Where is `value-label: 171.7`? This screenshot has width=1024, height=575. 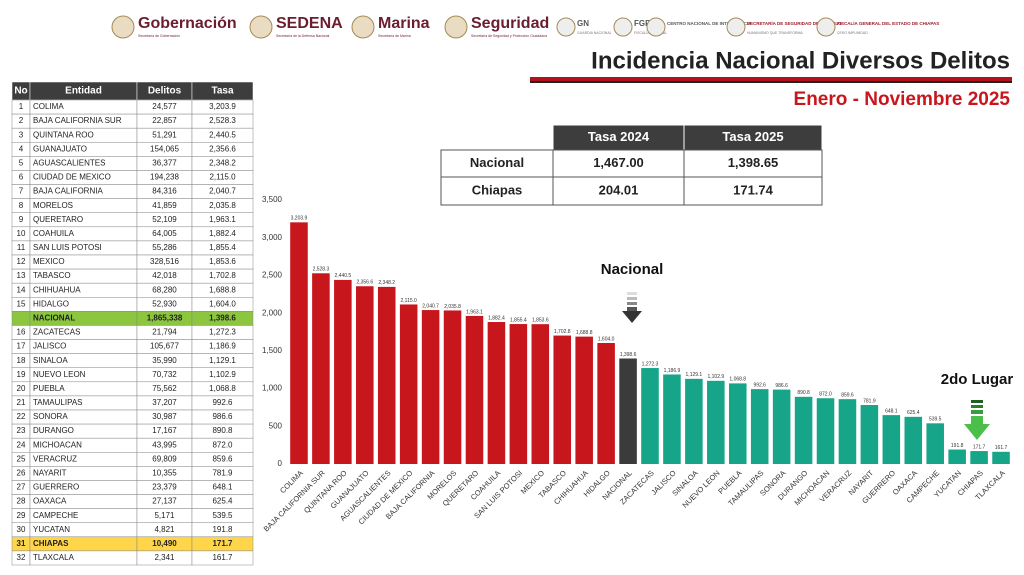 value-label: 171.7 is located at coordinates (979, 447).